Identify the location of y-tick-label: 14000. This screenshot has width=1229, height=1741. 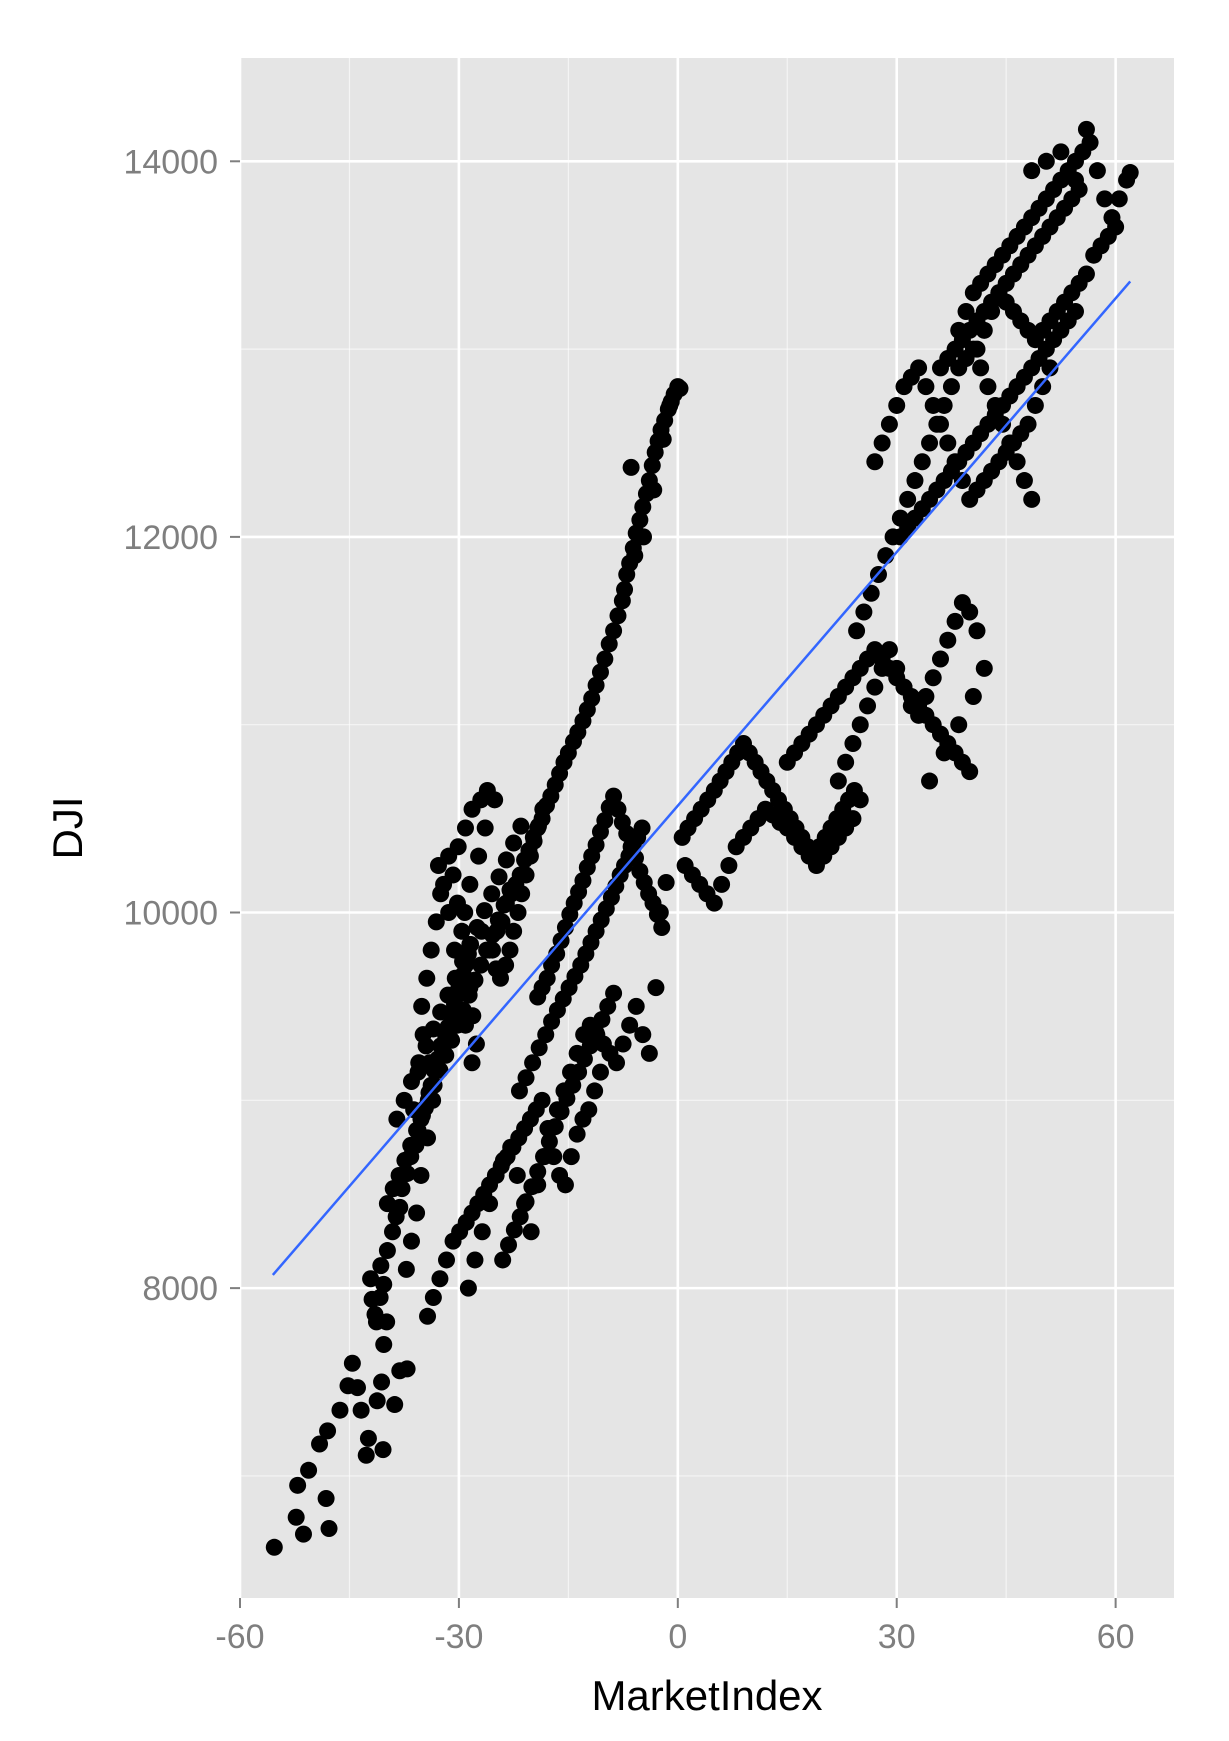
(170, 162).